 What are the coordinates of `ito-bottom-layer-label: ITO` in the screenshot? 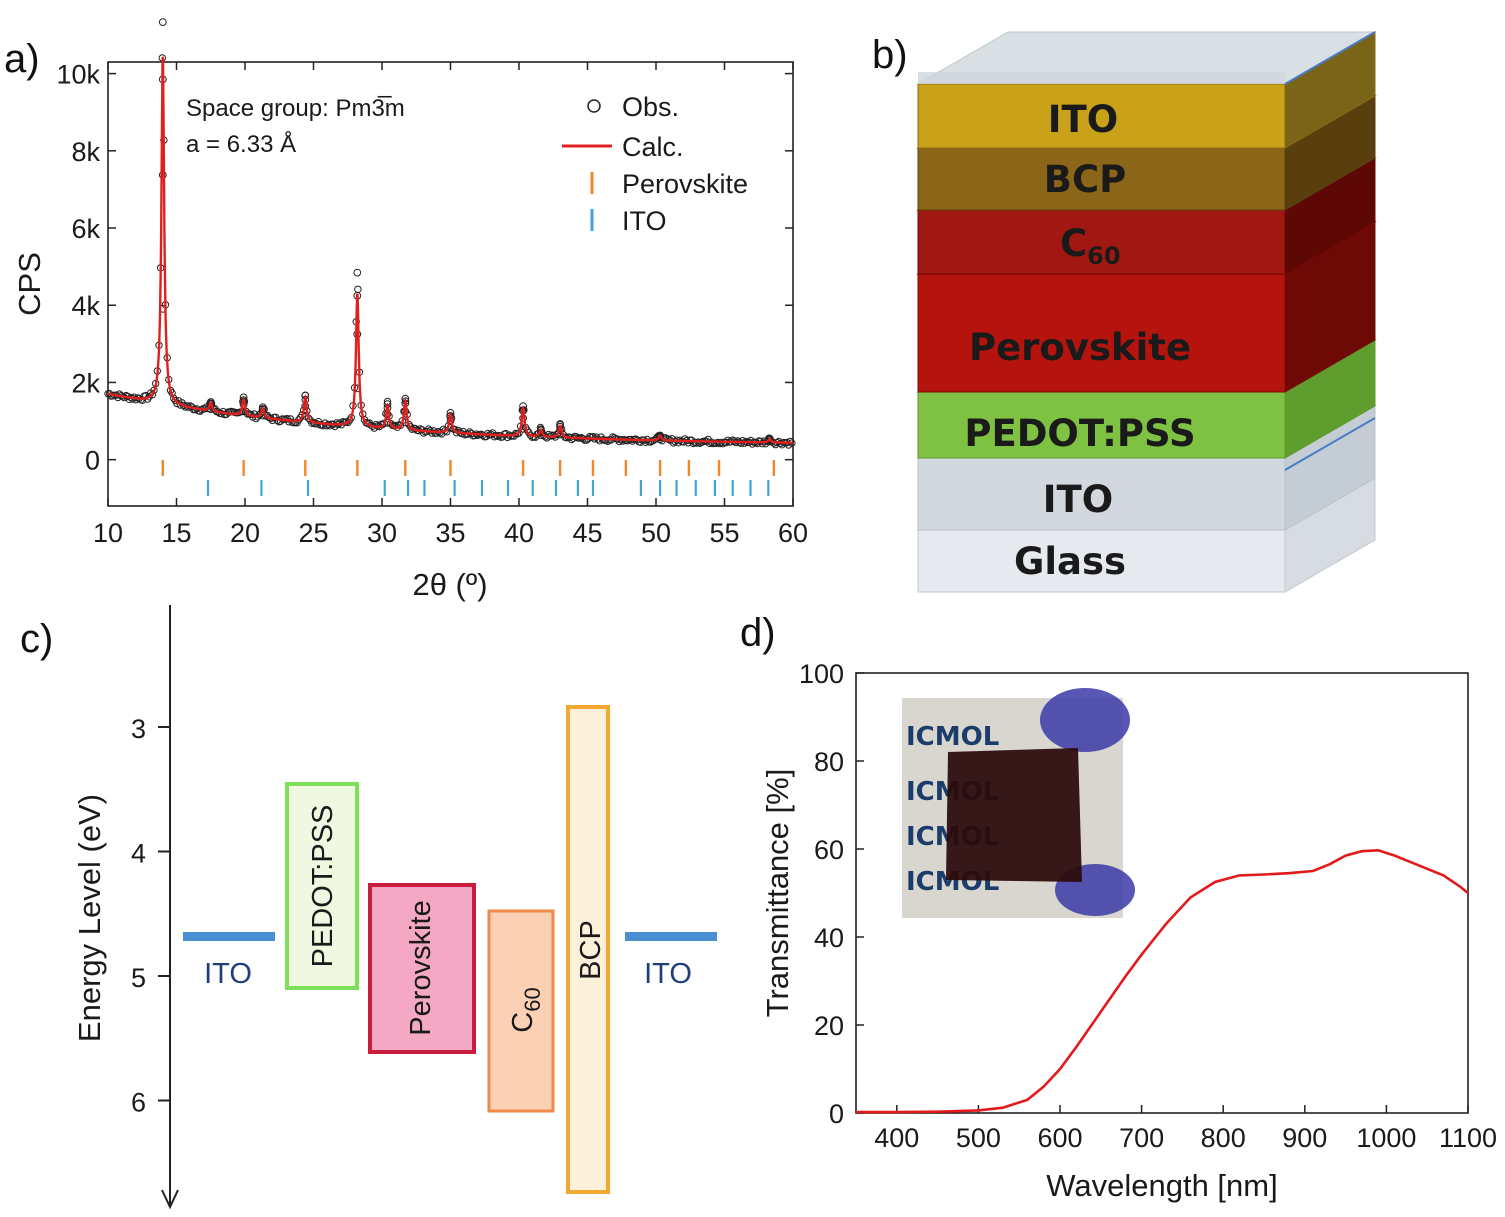 It's located at (1078, 499).